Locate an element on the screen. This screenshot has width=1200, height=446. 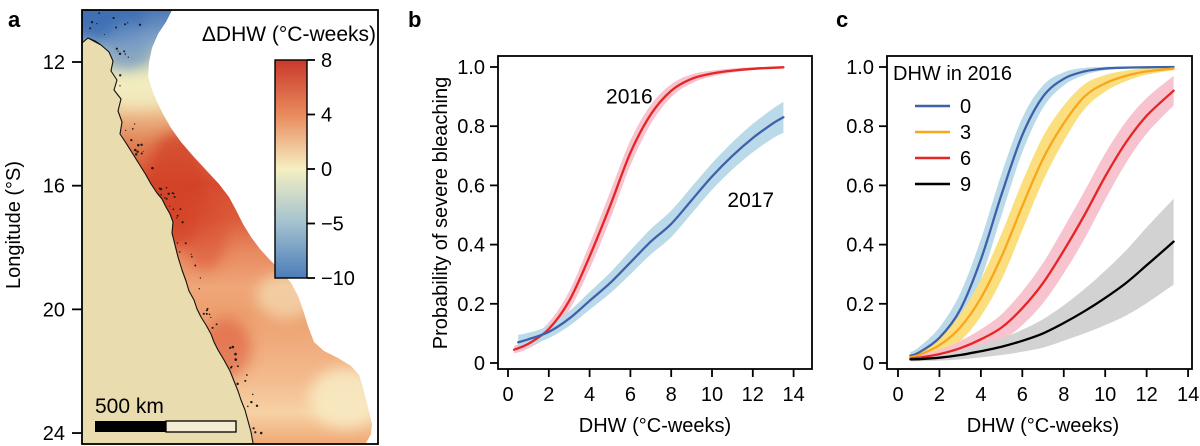
x-tick-label: 2 is located at coordinates (939, 395).